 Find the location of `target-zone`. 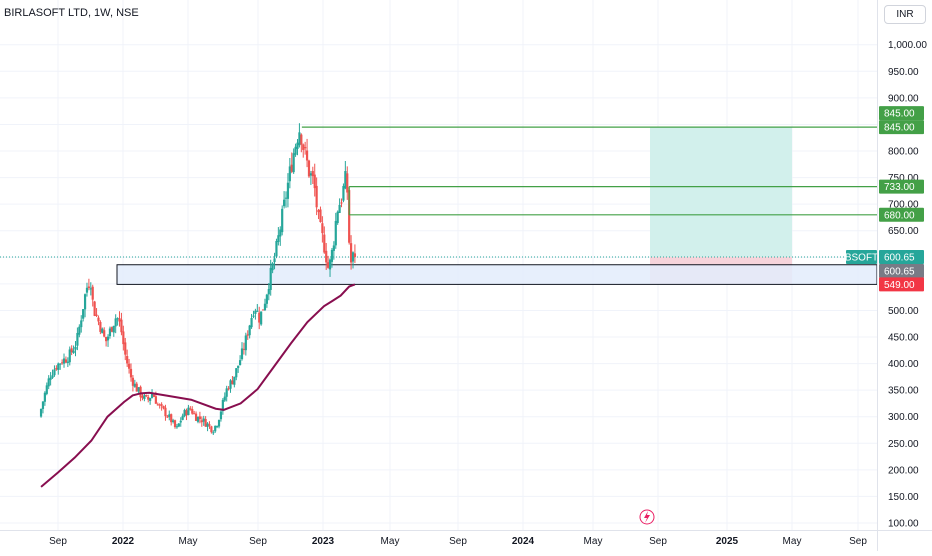

target-zone is located at coordinates (721, 192).